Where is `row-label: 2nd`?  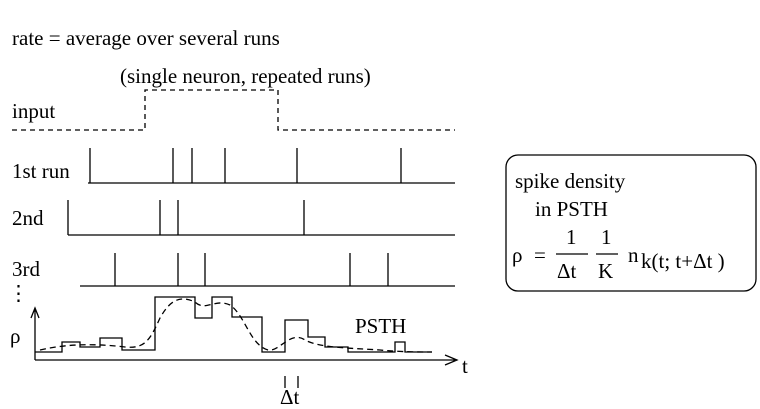 row-label: 2nd is located at coordinates (28, 218).